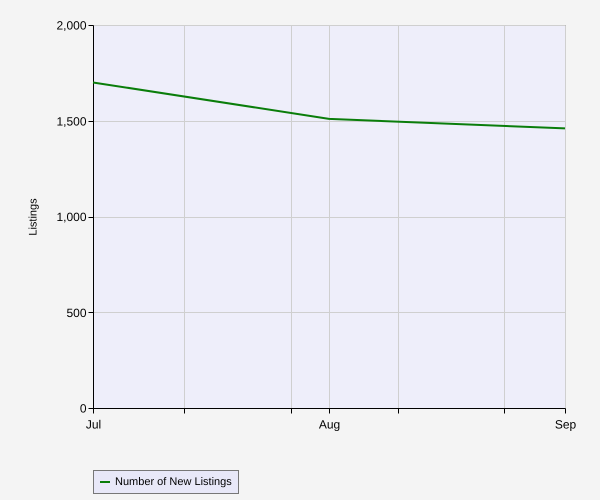 The image size is (600, 500). Describe the element at coordinates (83, 409) in the screenshot. I see `y-tick-label: 0` at that location.